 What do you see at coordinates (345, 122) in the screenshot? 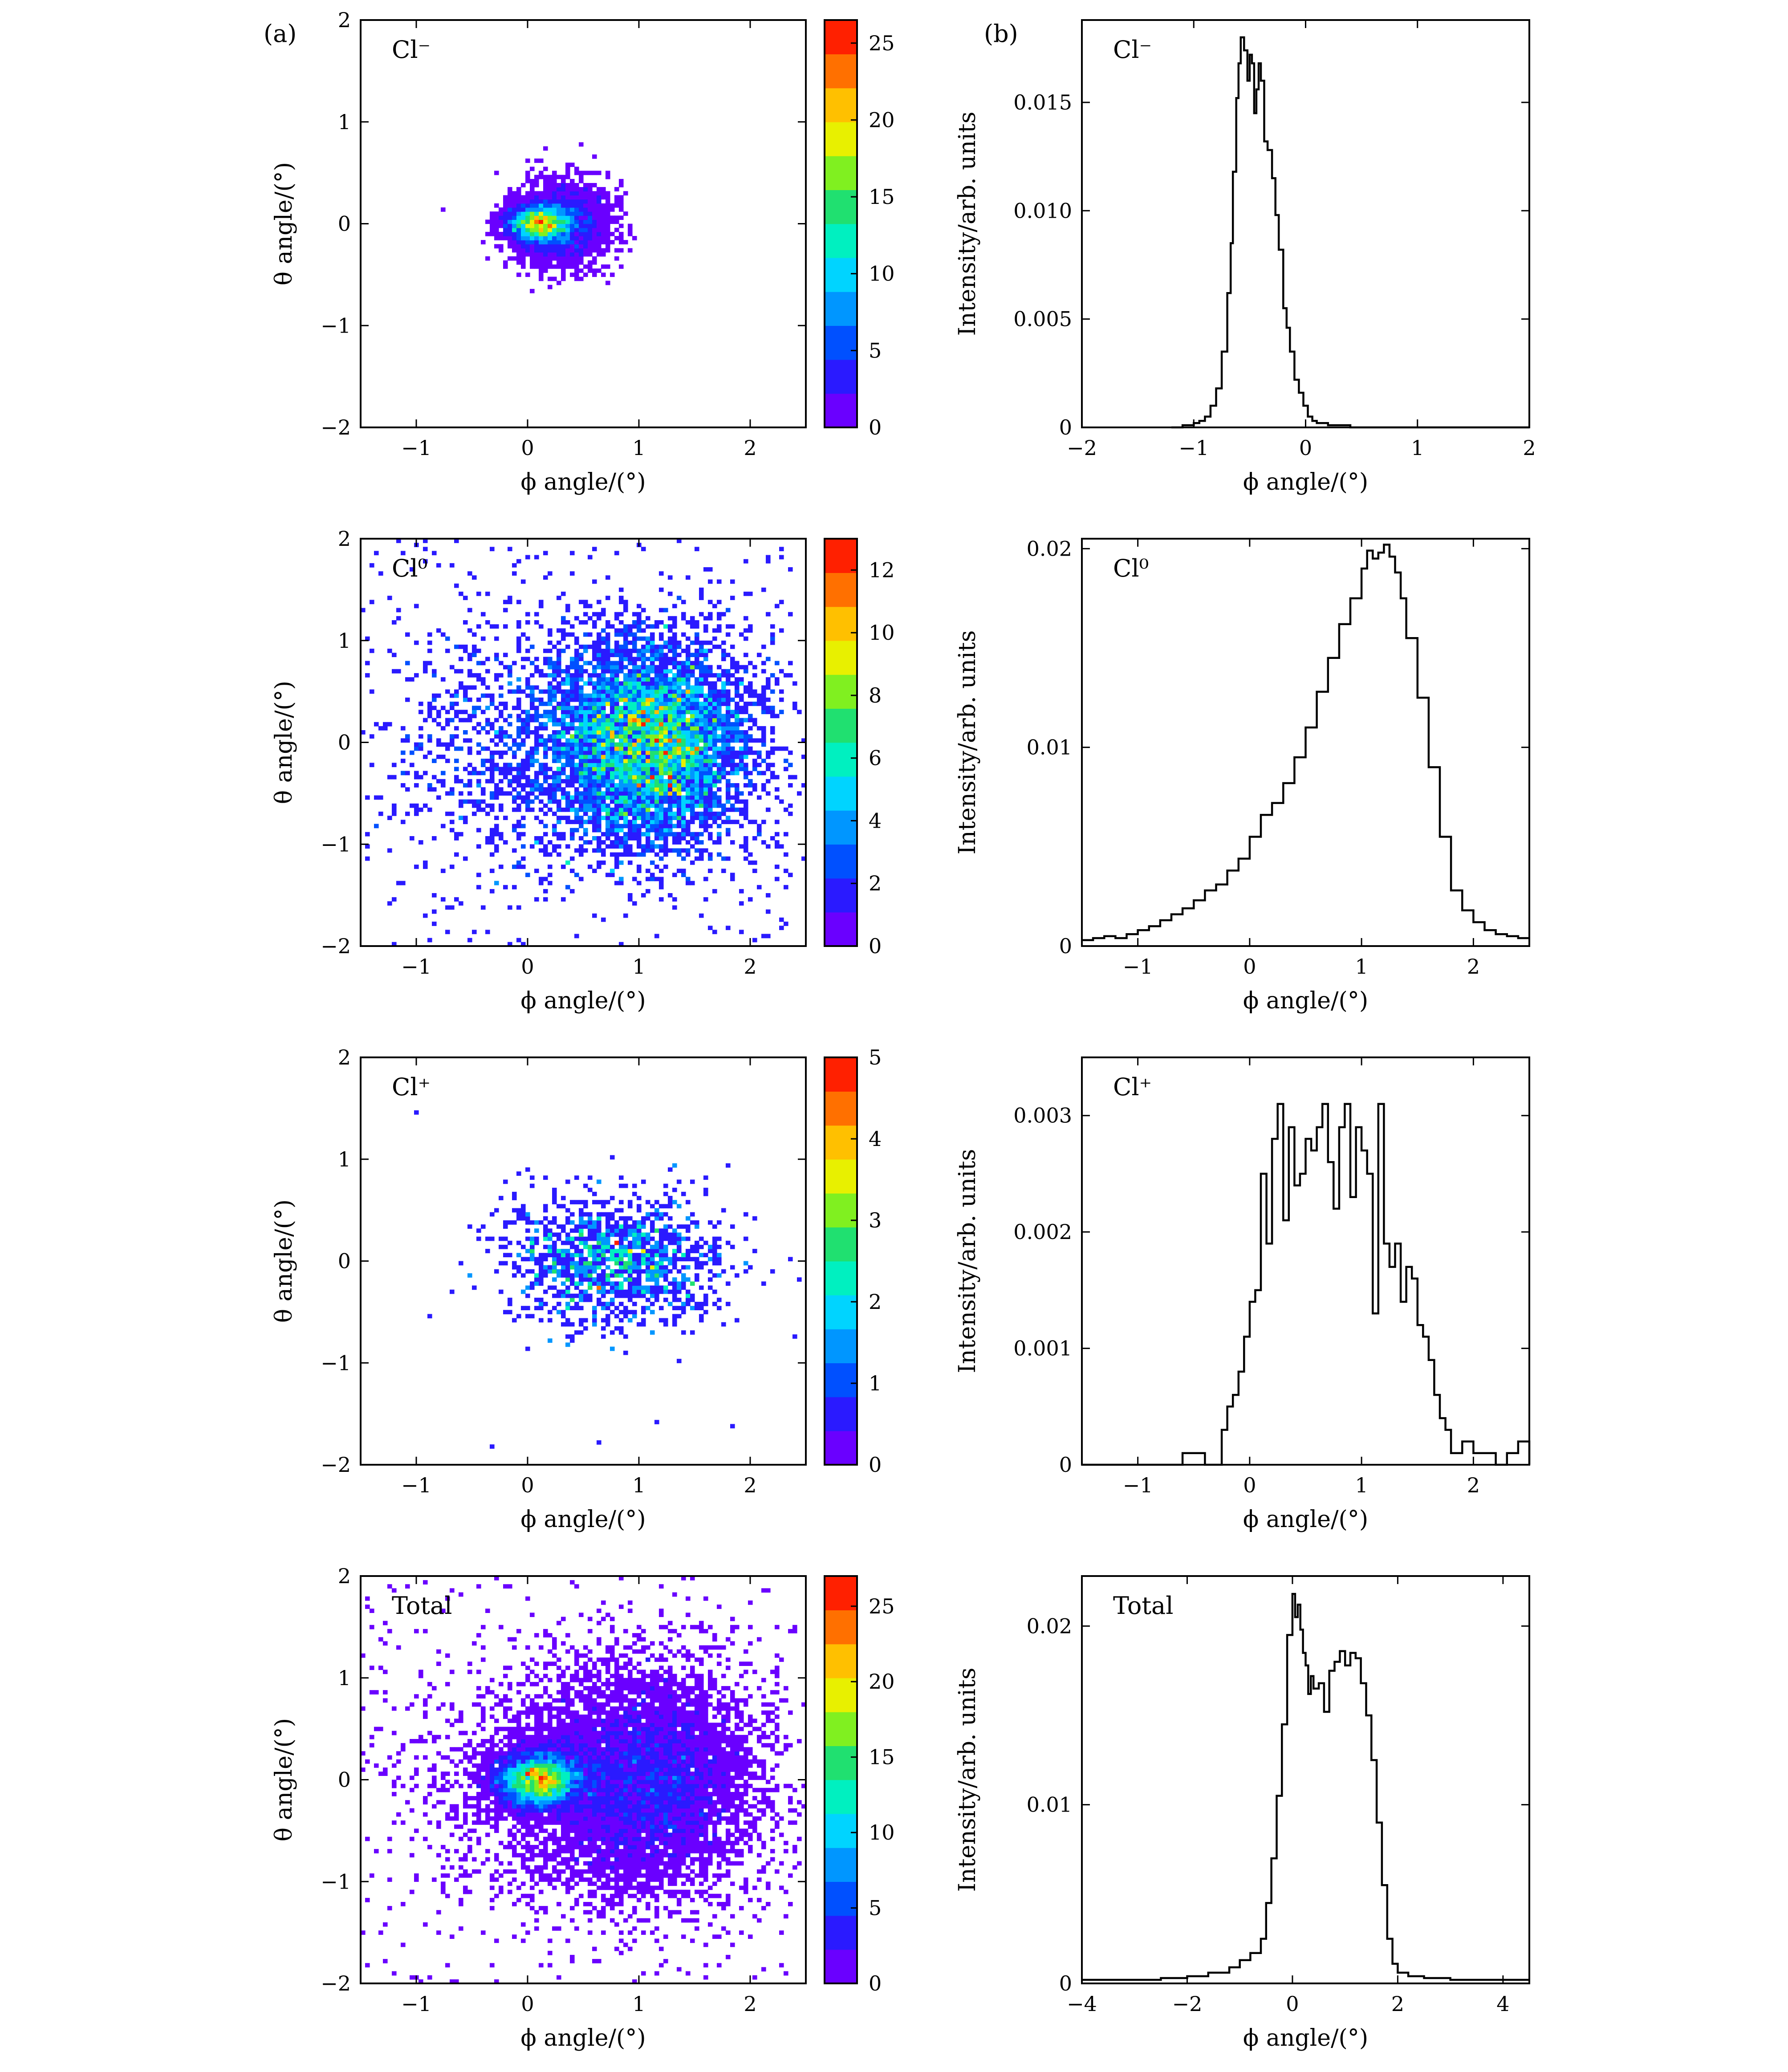
I see `y-tick-label: 1` at bounding box center [345, 122].